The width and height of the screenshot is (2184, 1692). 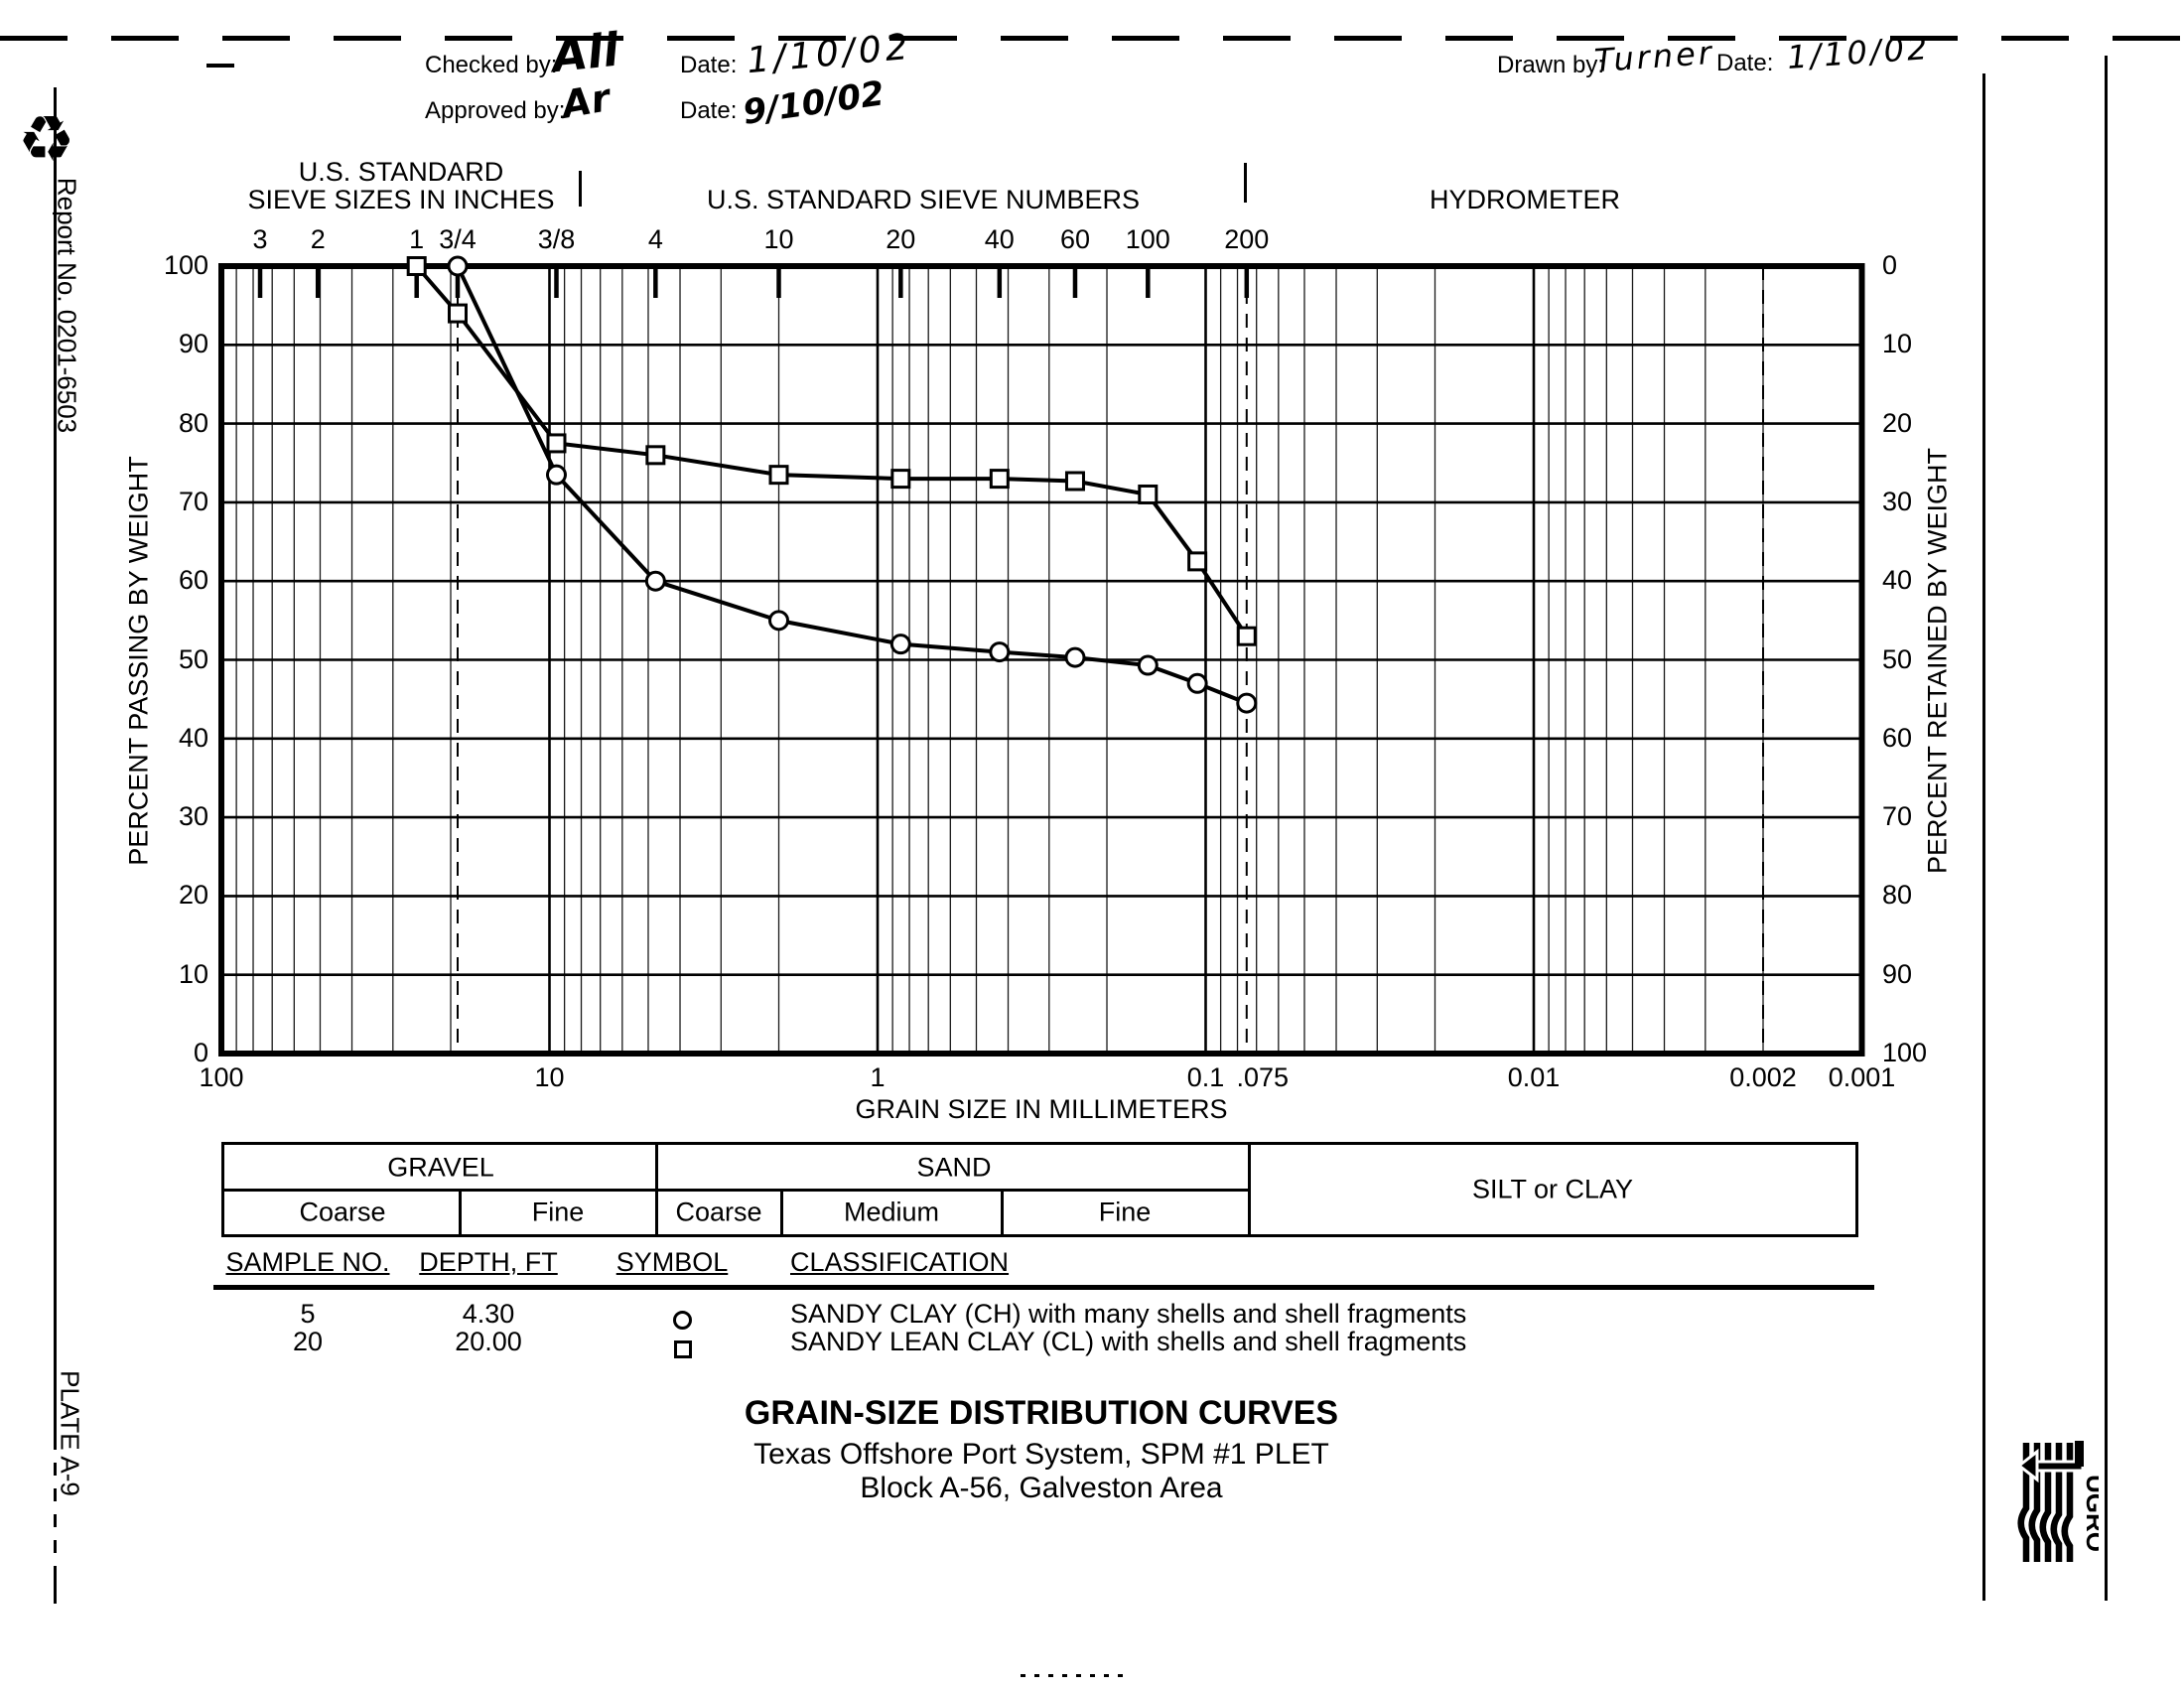 What do you see at coordinates (1897, 658) in the screenshot?
I see `retained-tick-label: 50` at bounding box center [1897, 658].